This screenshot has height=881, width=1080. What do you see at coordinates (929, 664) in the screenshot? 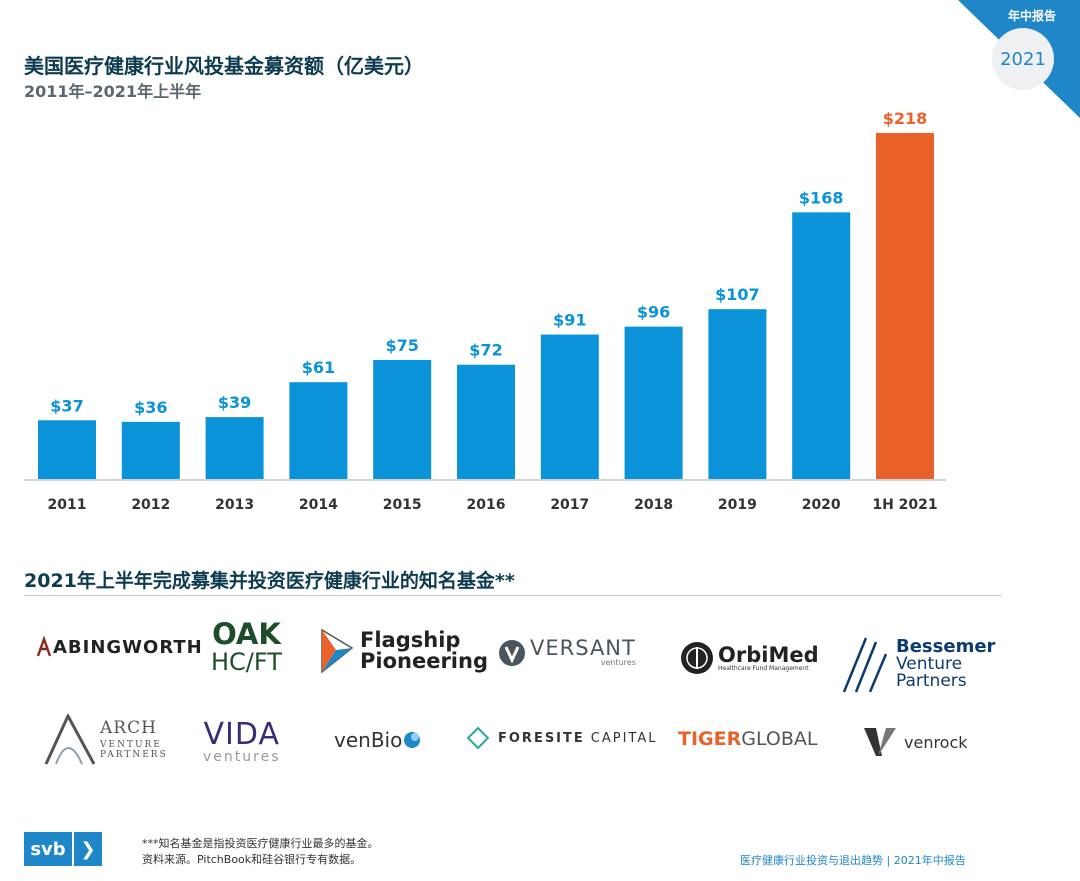
I see `bessemer-text-line2: Venture` at bounding box center [929, 664].